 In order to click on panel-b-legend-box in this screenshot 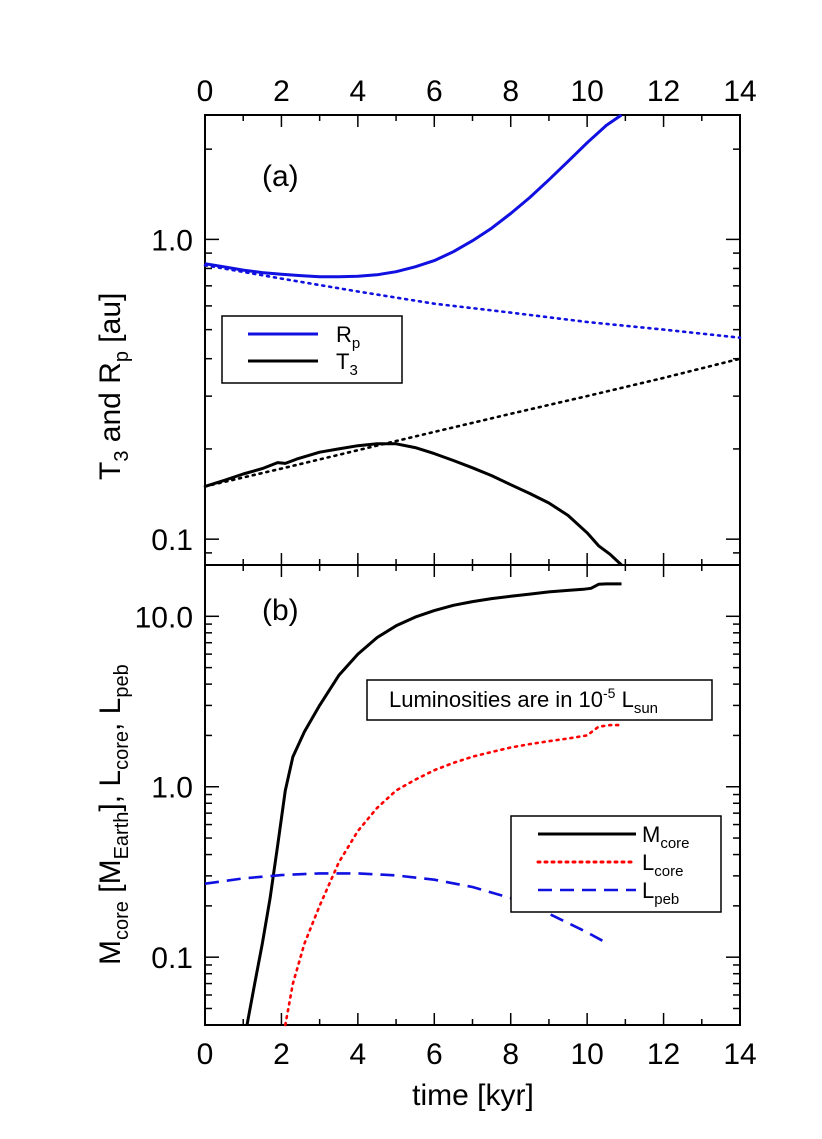, I will do `click(616, 864)`.